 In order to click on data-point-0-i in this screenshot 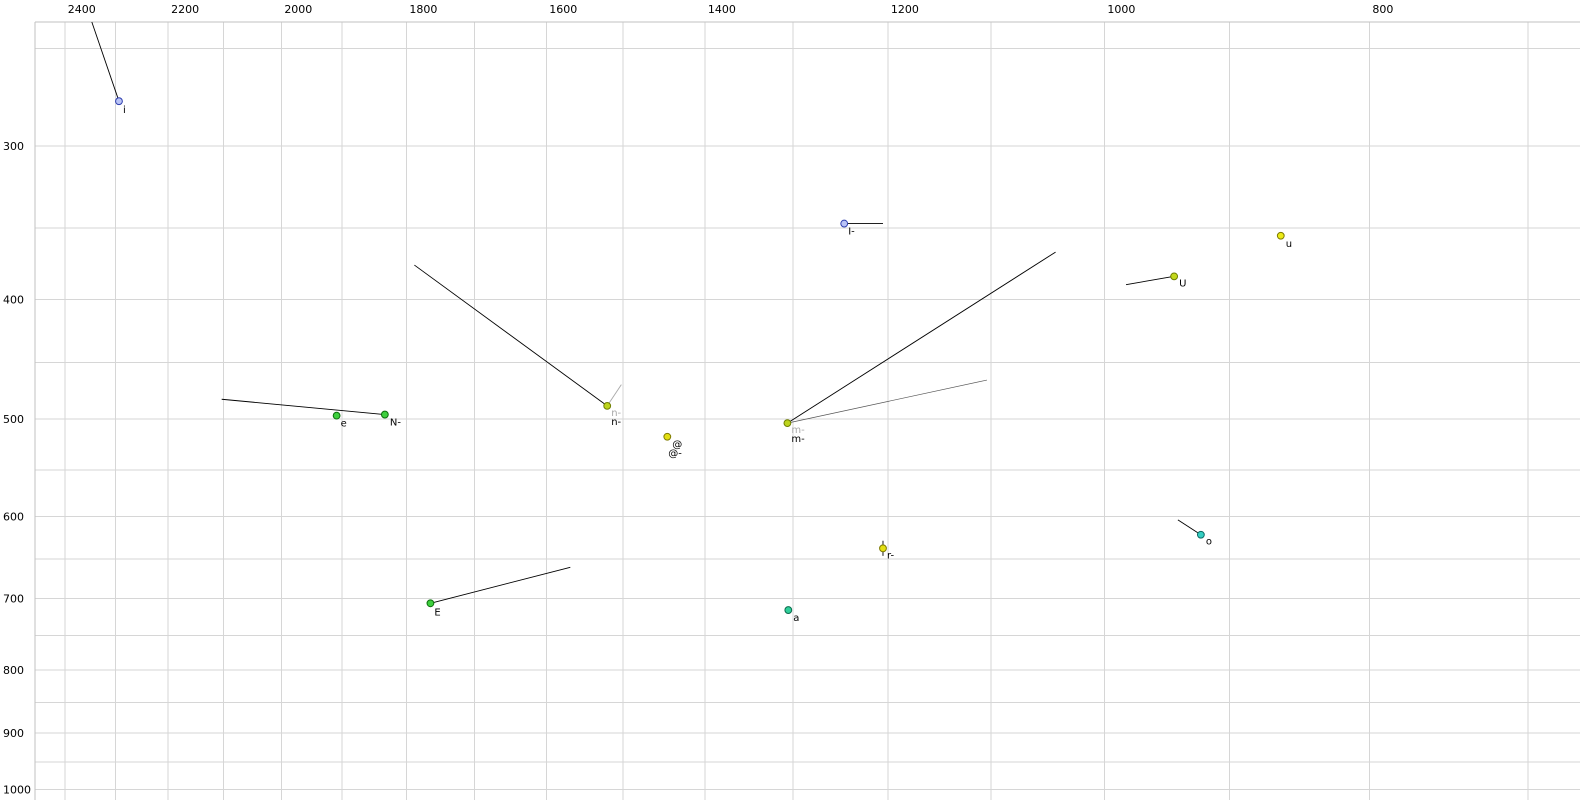, I will do `click(119, 101)`.